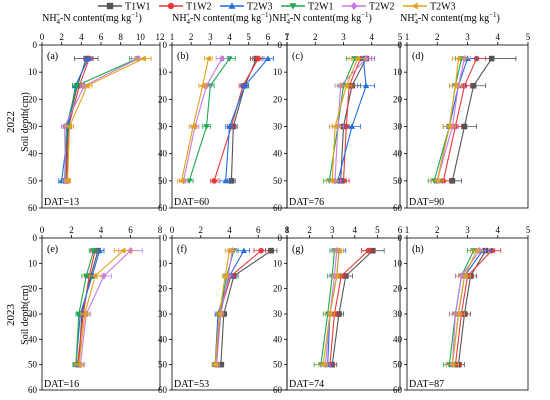 The height and width of the screenshot is (400, 550). Describe the element at coordinates (42, 37) in the screenshot. I see `x-tick-label: 0` at that location.